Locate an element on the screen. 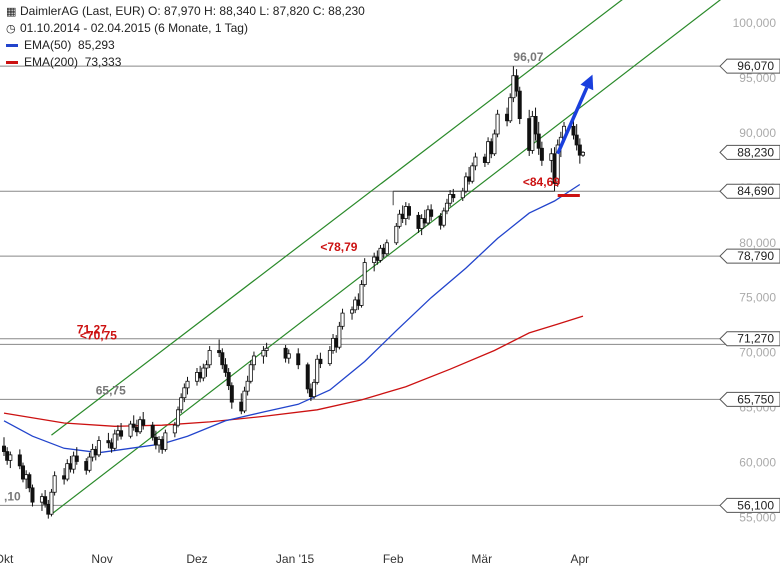 This screenshot has width=780, height=571. ema200-swatch is located at coordinates (12, 63).